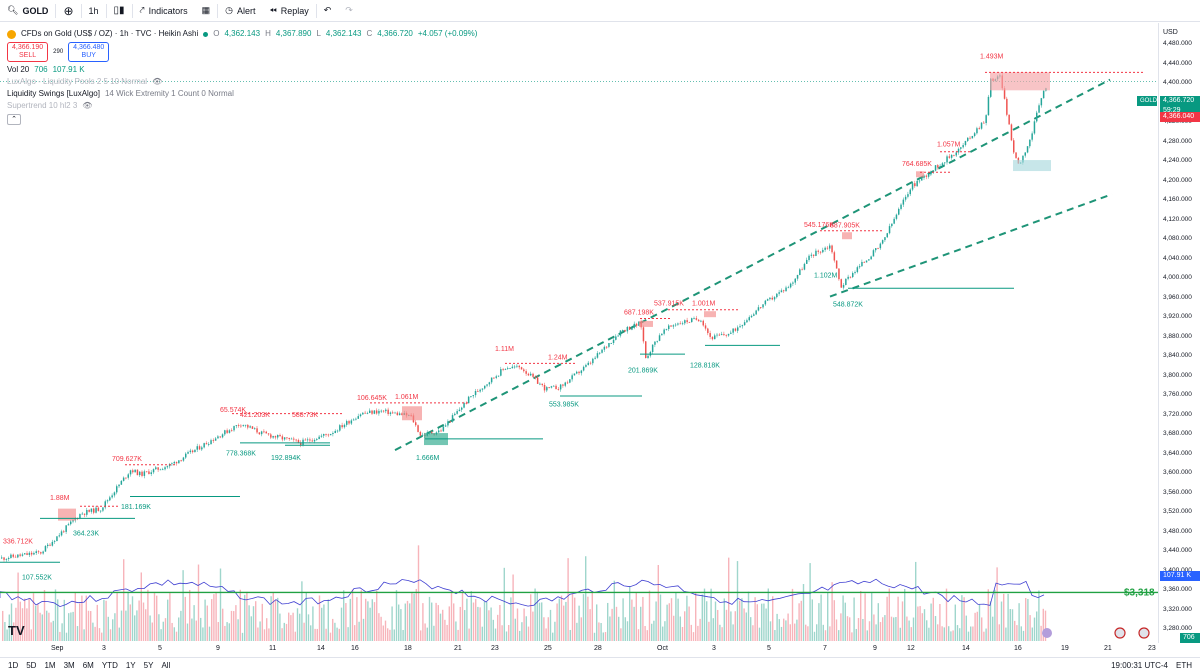  I want to click on rewind-icon: ⏪︎, so click(273, 10).